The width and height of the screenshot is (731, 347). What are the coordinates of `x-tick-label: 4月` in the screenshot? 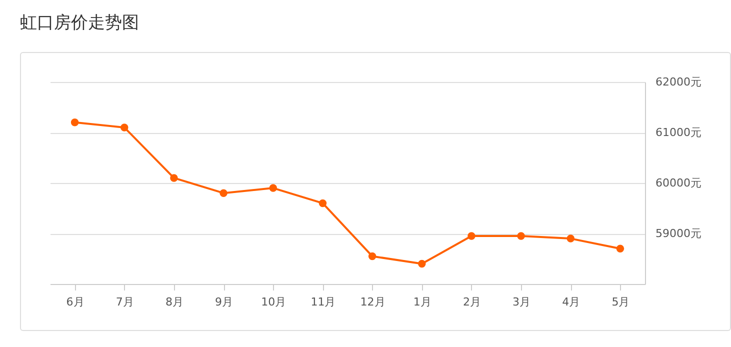 It's located at (571, 302).